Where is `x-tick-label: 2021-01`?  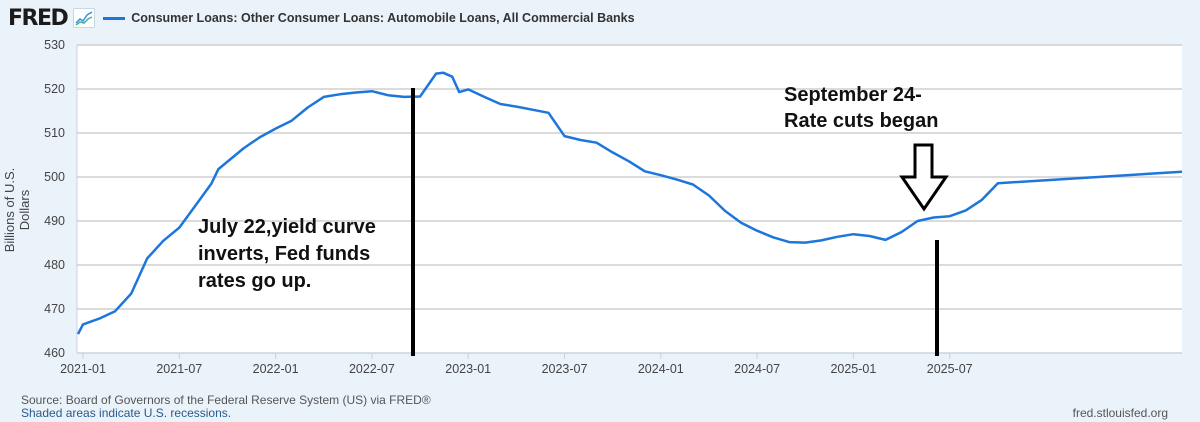 x-tick-label: 2021-01 is located at coordinates (83, 369).